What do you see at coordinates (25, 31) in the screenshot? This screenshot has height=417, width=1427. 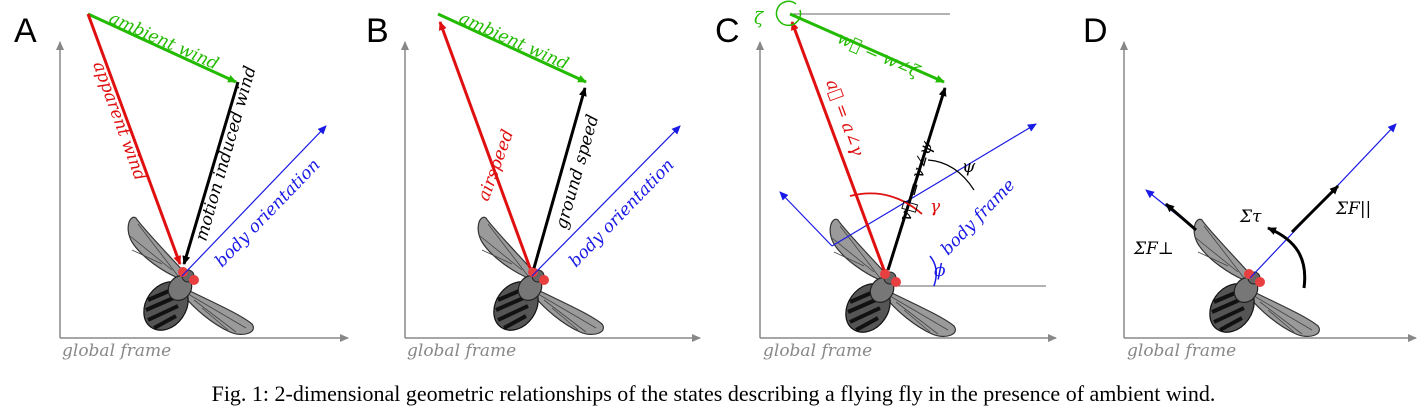 I see `panel-letter-a: A` at bounding box center [25, 31].